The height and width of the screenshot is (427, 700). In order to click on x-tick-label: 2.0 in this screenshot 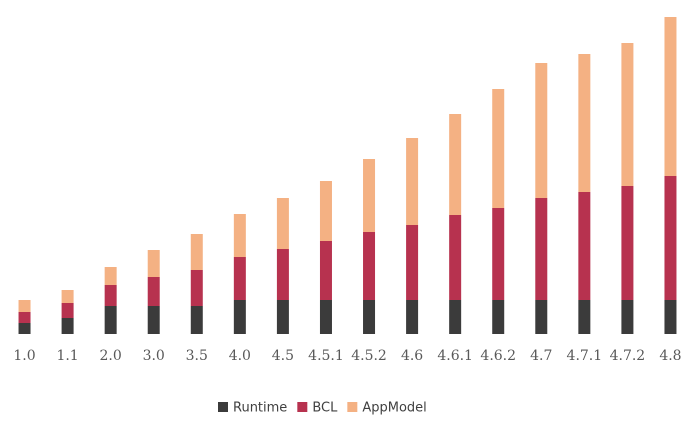, I will do `click(111, 356)`.